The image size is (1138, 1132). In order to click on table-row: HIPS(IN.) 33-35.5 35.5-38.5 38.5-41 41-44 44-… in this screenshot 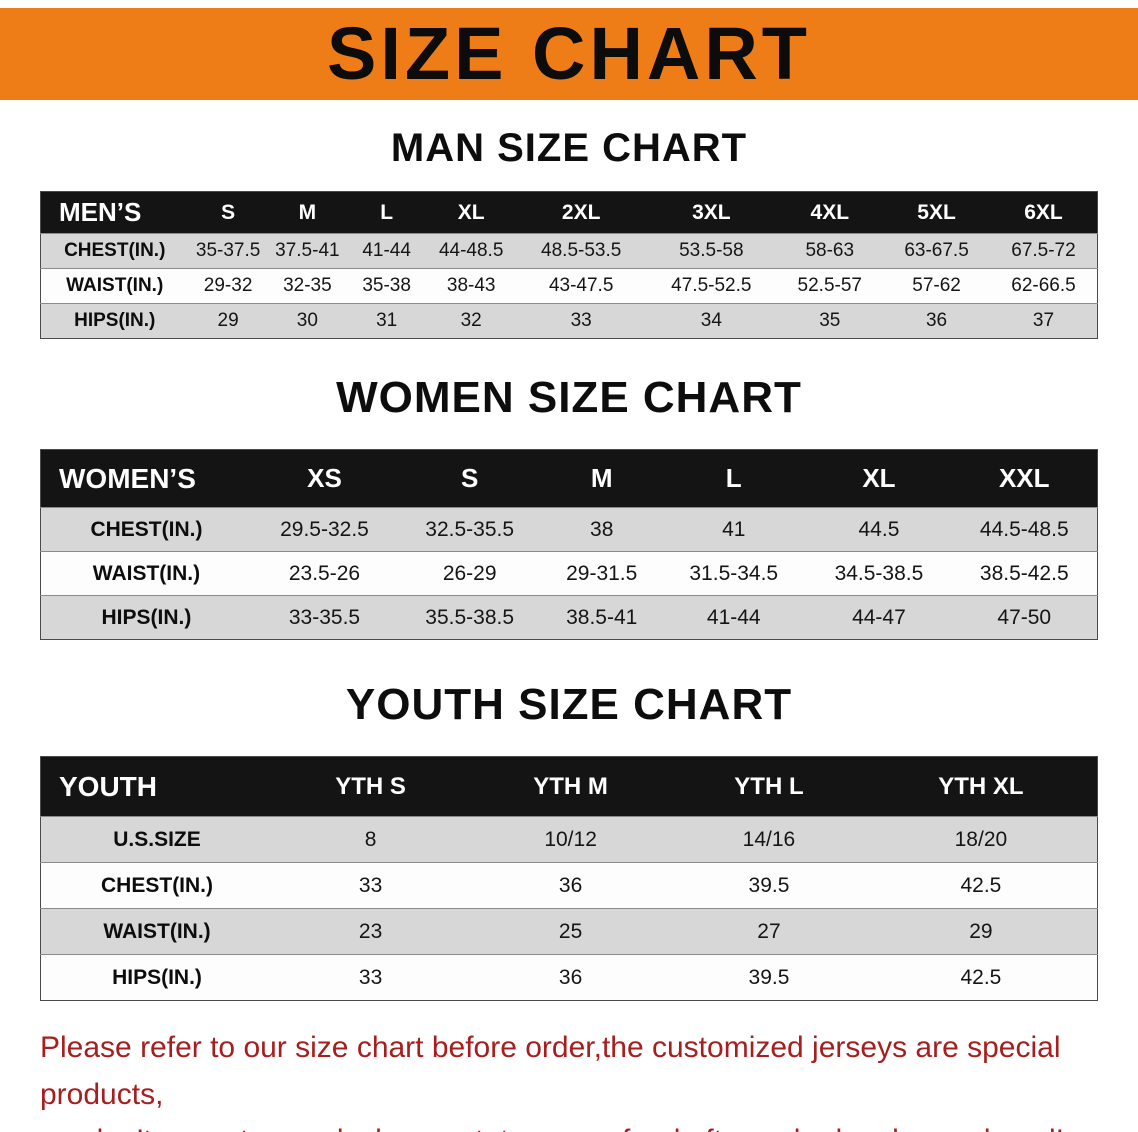, I will do `click(569, 617)`.